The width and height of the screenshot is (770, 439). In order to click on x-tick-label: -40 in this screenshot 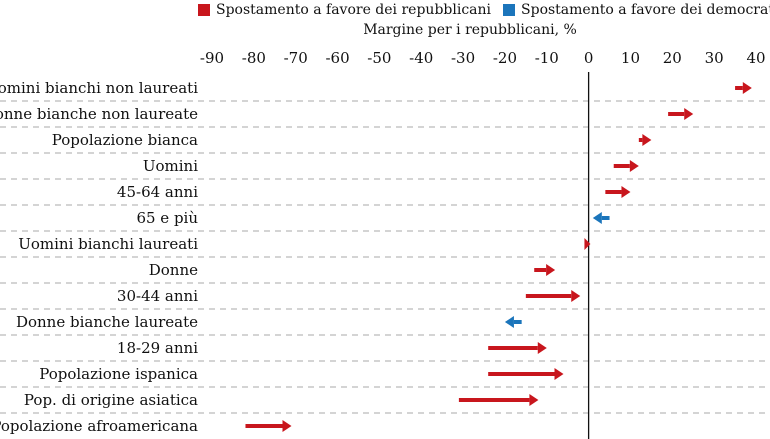, I will do `click(421, 58)`.